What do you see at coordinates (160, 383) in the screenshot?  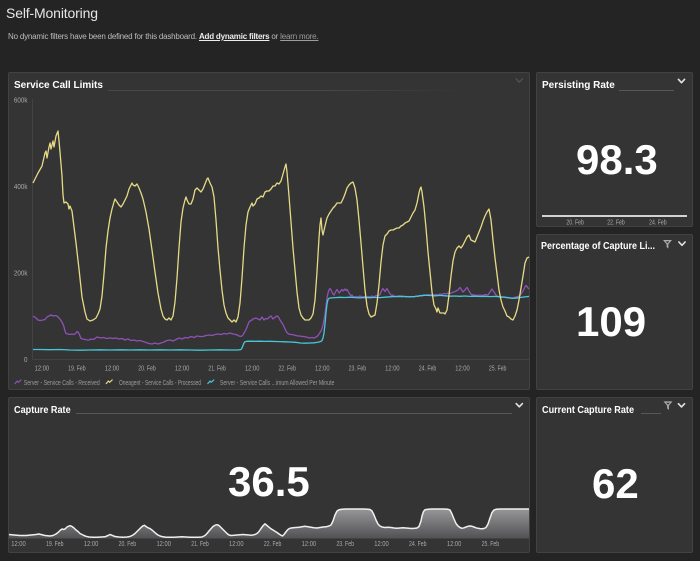 I see `svg-text:Oneagent - Service Calls - Pro: Oneagent - Service Calls - Processed` at bounding box center [160, 383].